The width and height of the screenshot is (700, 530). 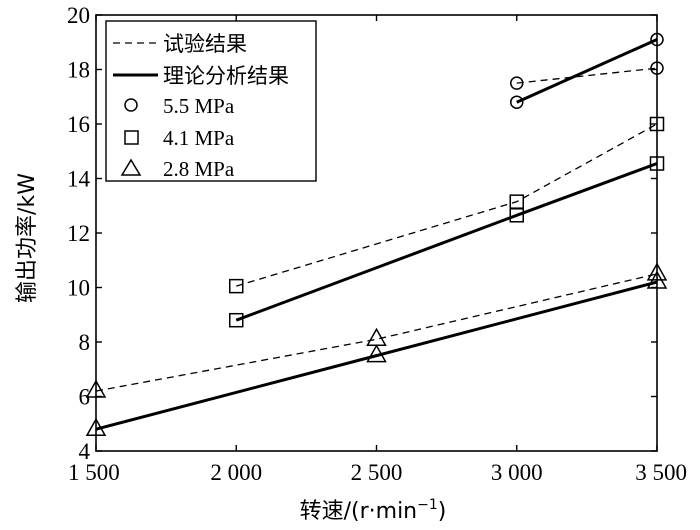 I want to click on y-tick-label: 8, so click(x=85, y=342).